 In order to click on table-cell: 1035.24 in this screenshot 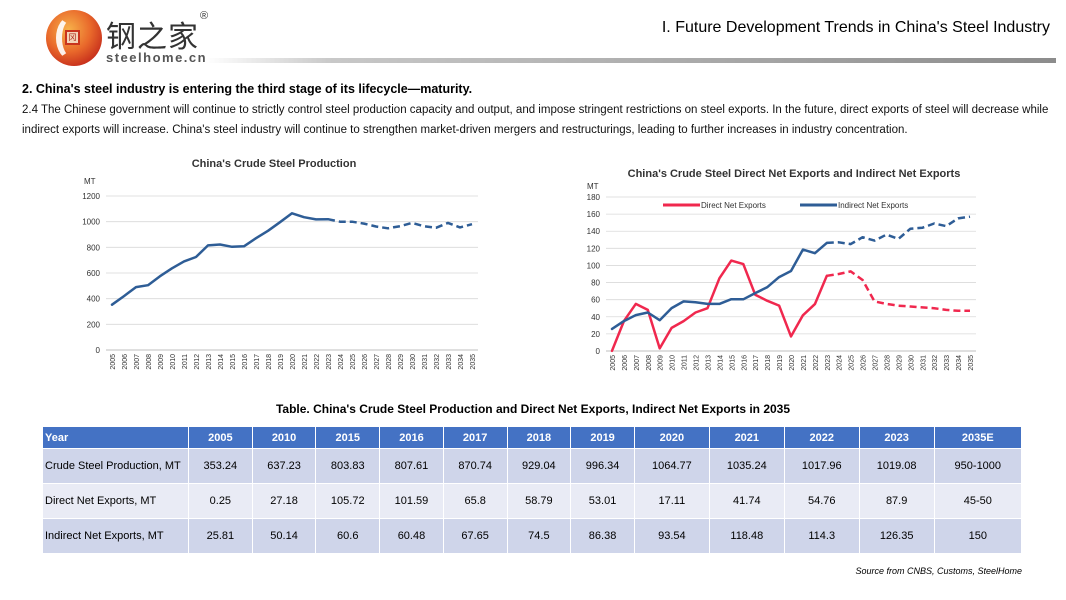, I will do `click(746, 466)`.